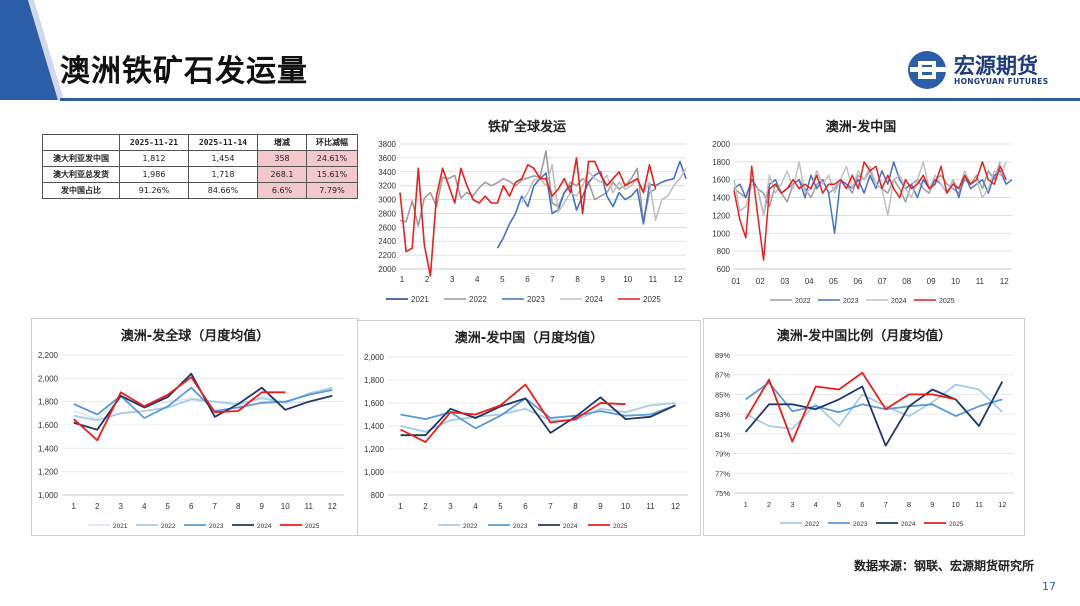 The height and width of the screenshot is (606, 1080). Describe the element at coordinates (722, 375) in the screenshot. I see `y-tick-label: 87%` at that location.